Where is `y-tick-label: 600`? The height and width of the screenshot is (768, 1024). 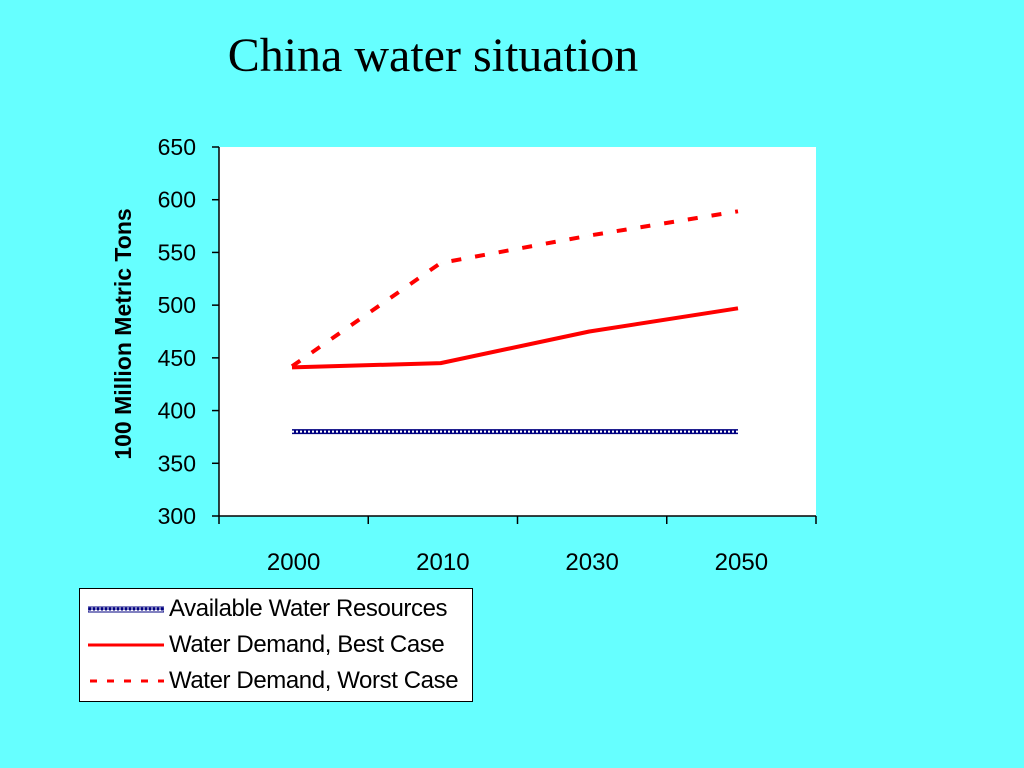
y-tick-label: 600 is located at coordinates (177, 200).